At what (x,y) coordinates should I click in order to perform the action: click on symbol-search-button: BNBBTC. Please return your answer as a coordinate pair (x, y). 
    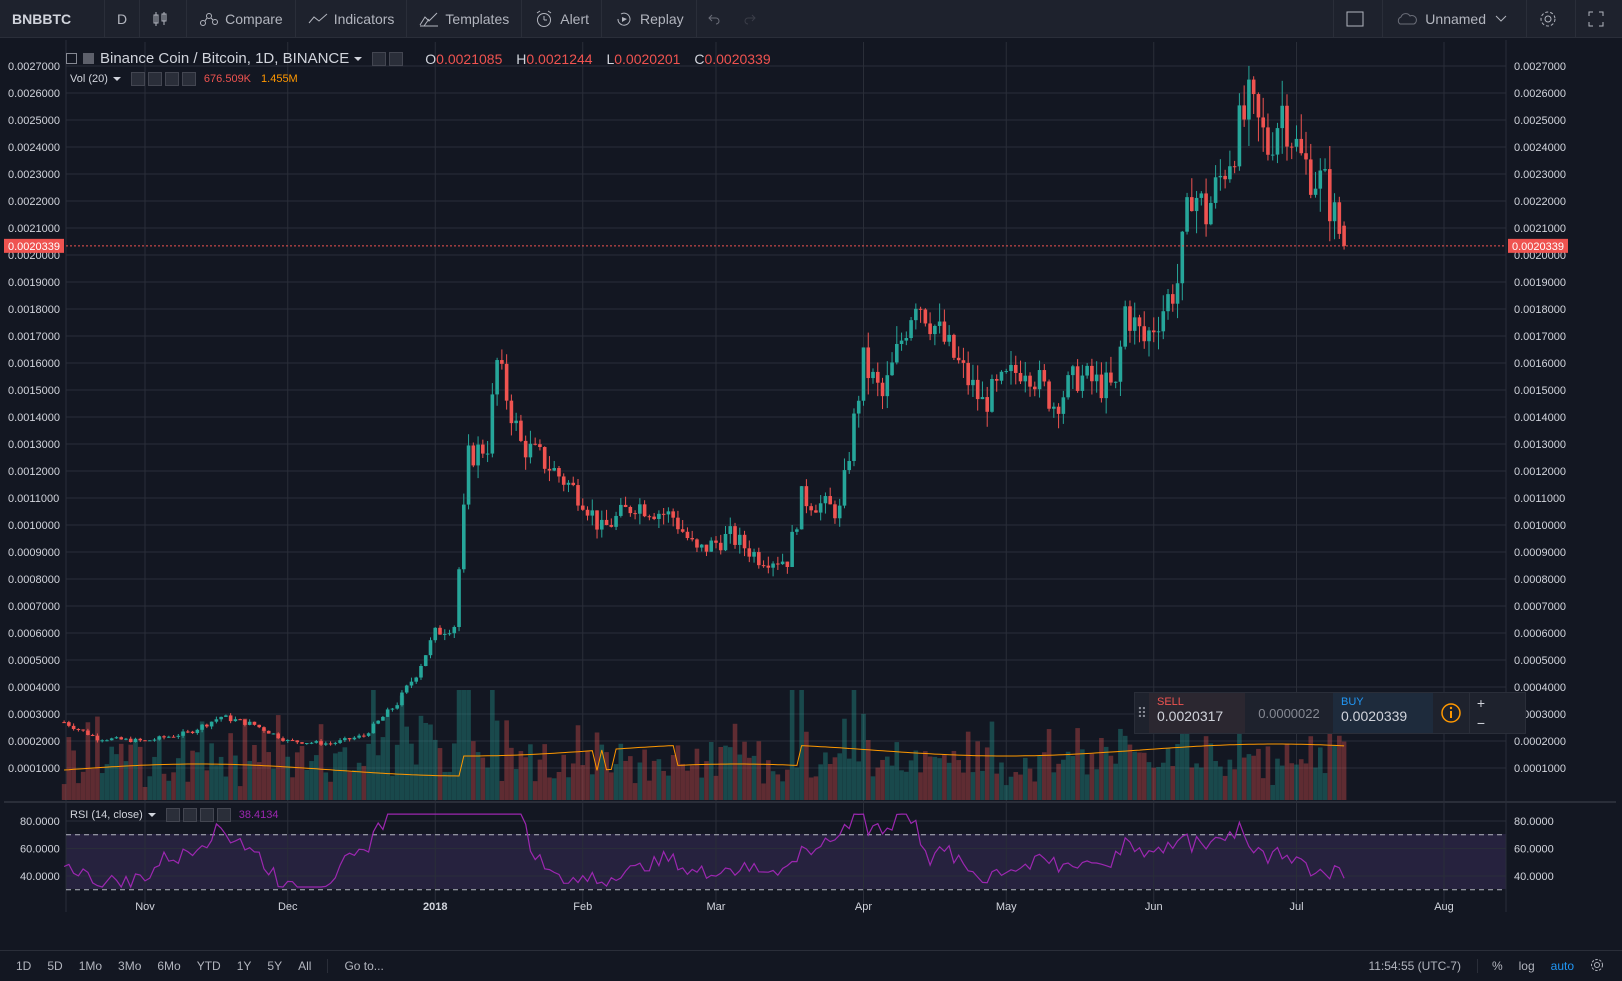
    Looking at the image, I should click on (52, 19).